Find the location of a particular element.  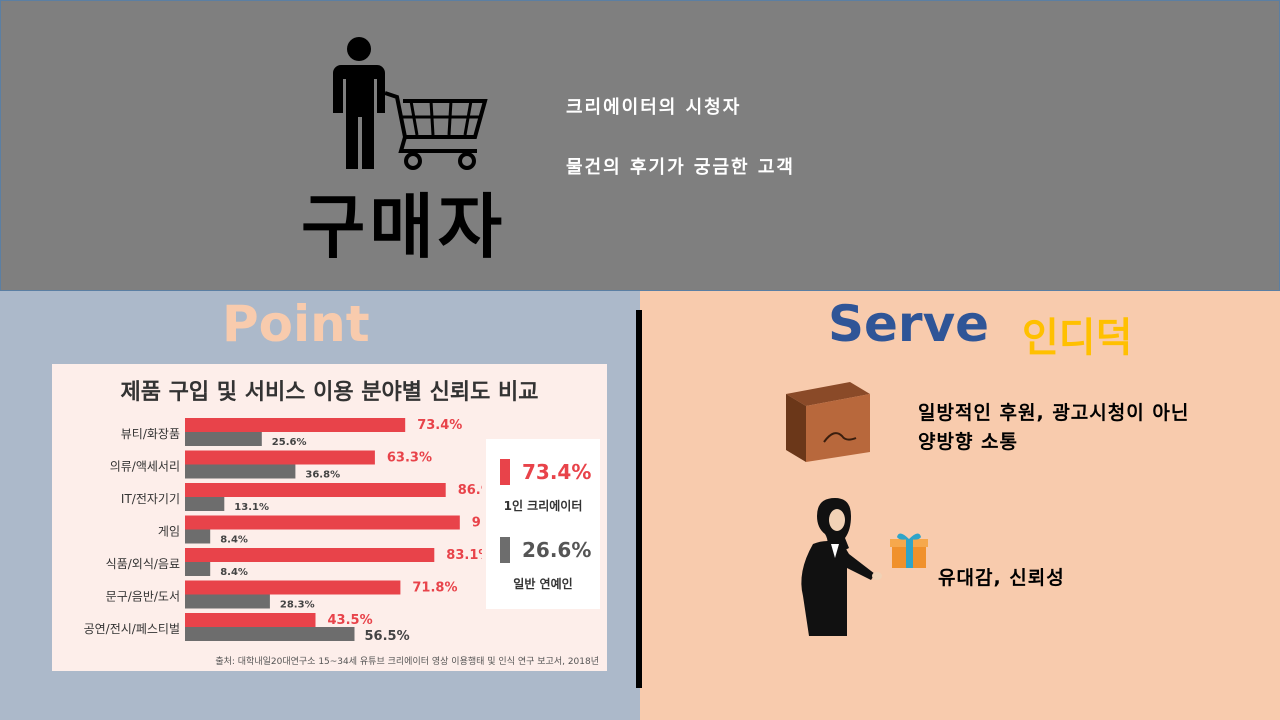

panel-divider is located at coordinates (639, 499).